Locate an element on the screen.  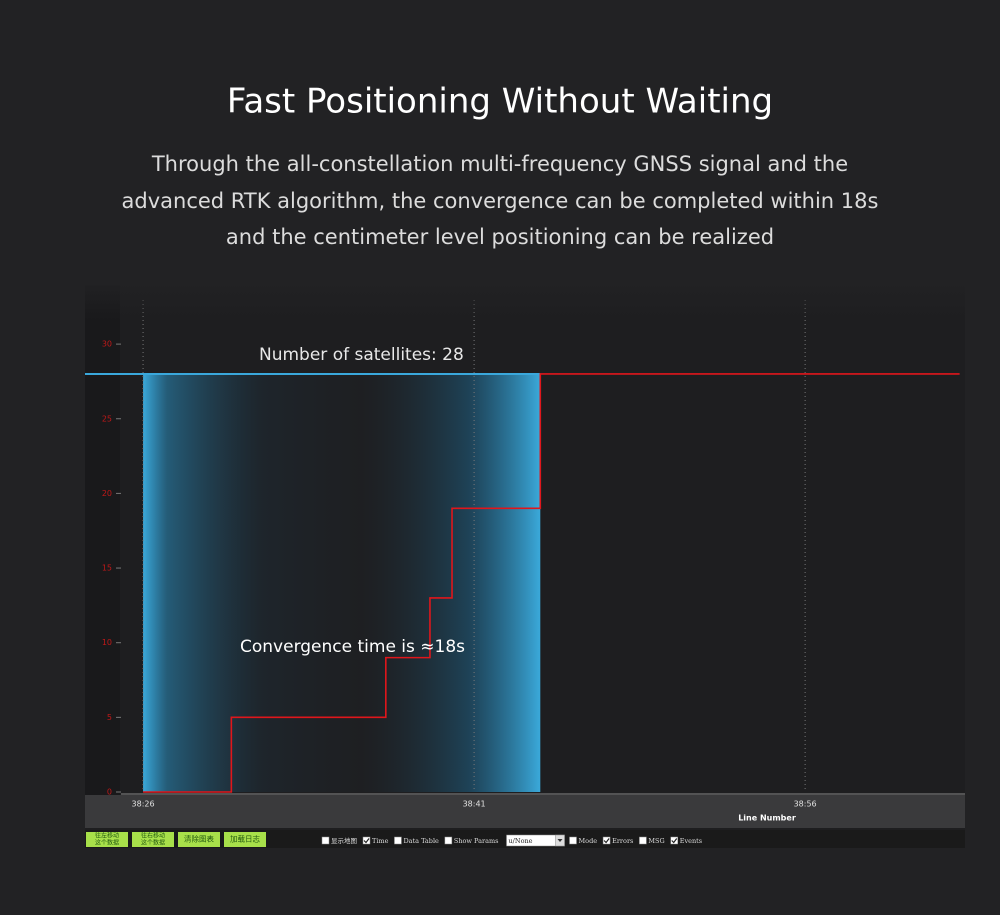
annotation: Convergence time is ≈18s is located at coordinates (352, 647).